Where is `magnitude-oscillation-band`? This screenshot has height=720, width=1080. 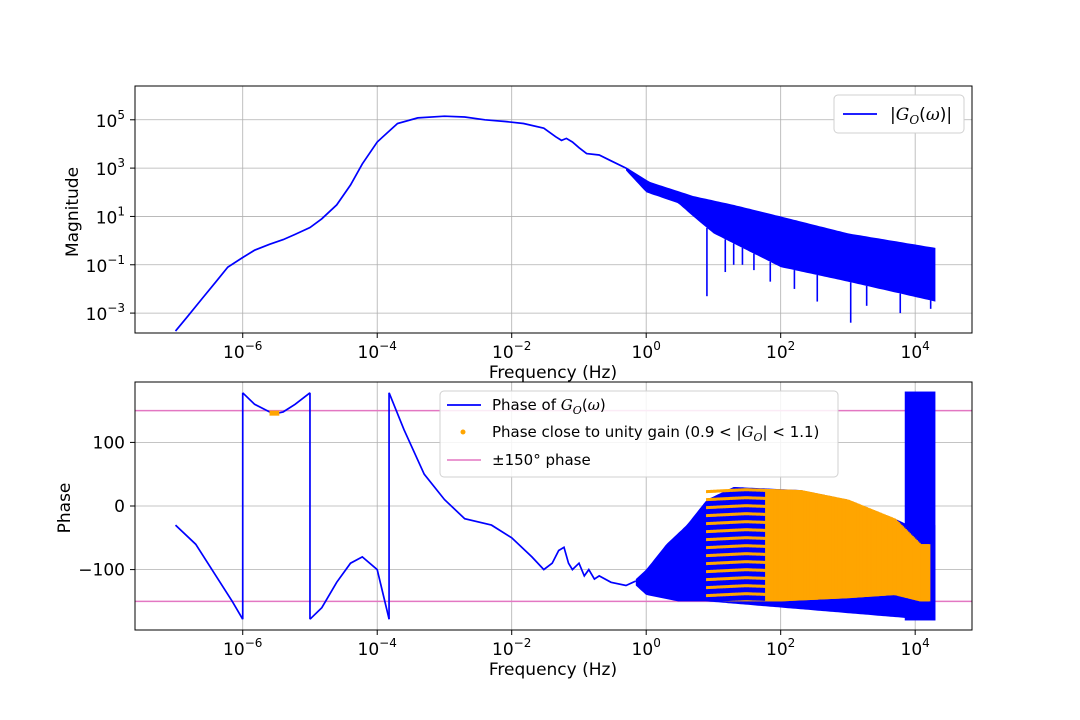 magnitude-oscillation-band is located at coordinates (781, 235).